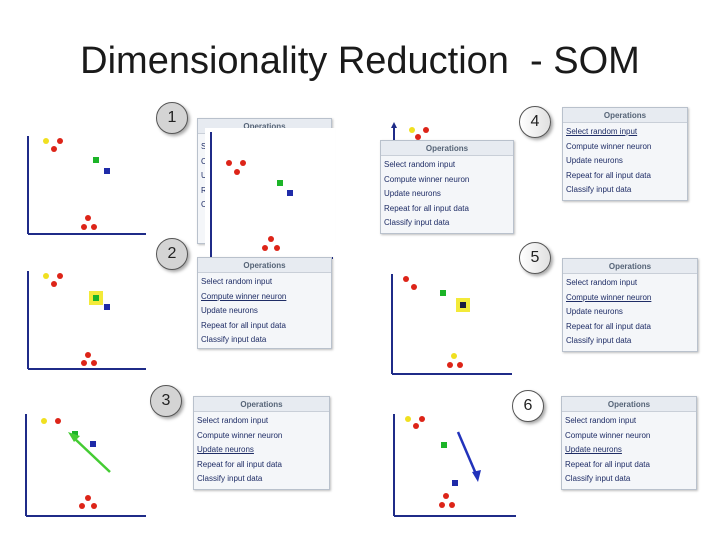 This screenshot has height=540, width=720. I want to click on operation-compute-winner-neuron: C, so click(204, 161).